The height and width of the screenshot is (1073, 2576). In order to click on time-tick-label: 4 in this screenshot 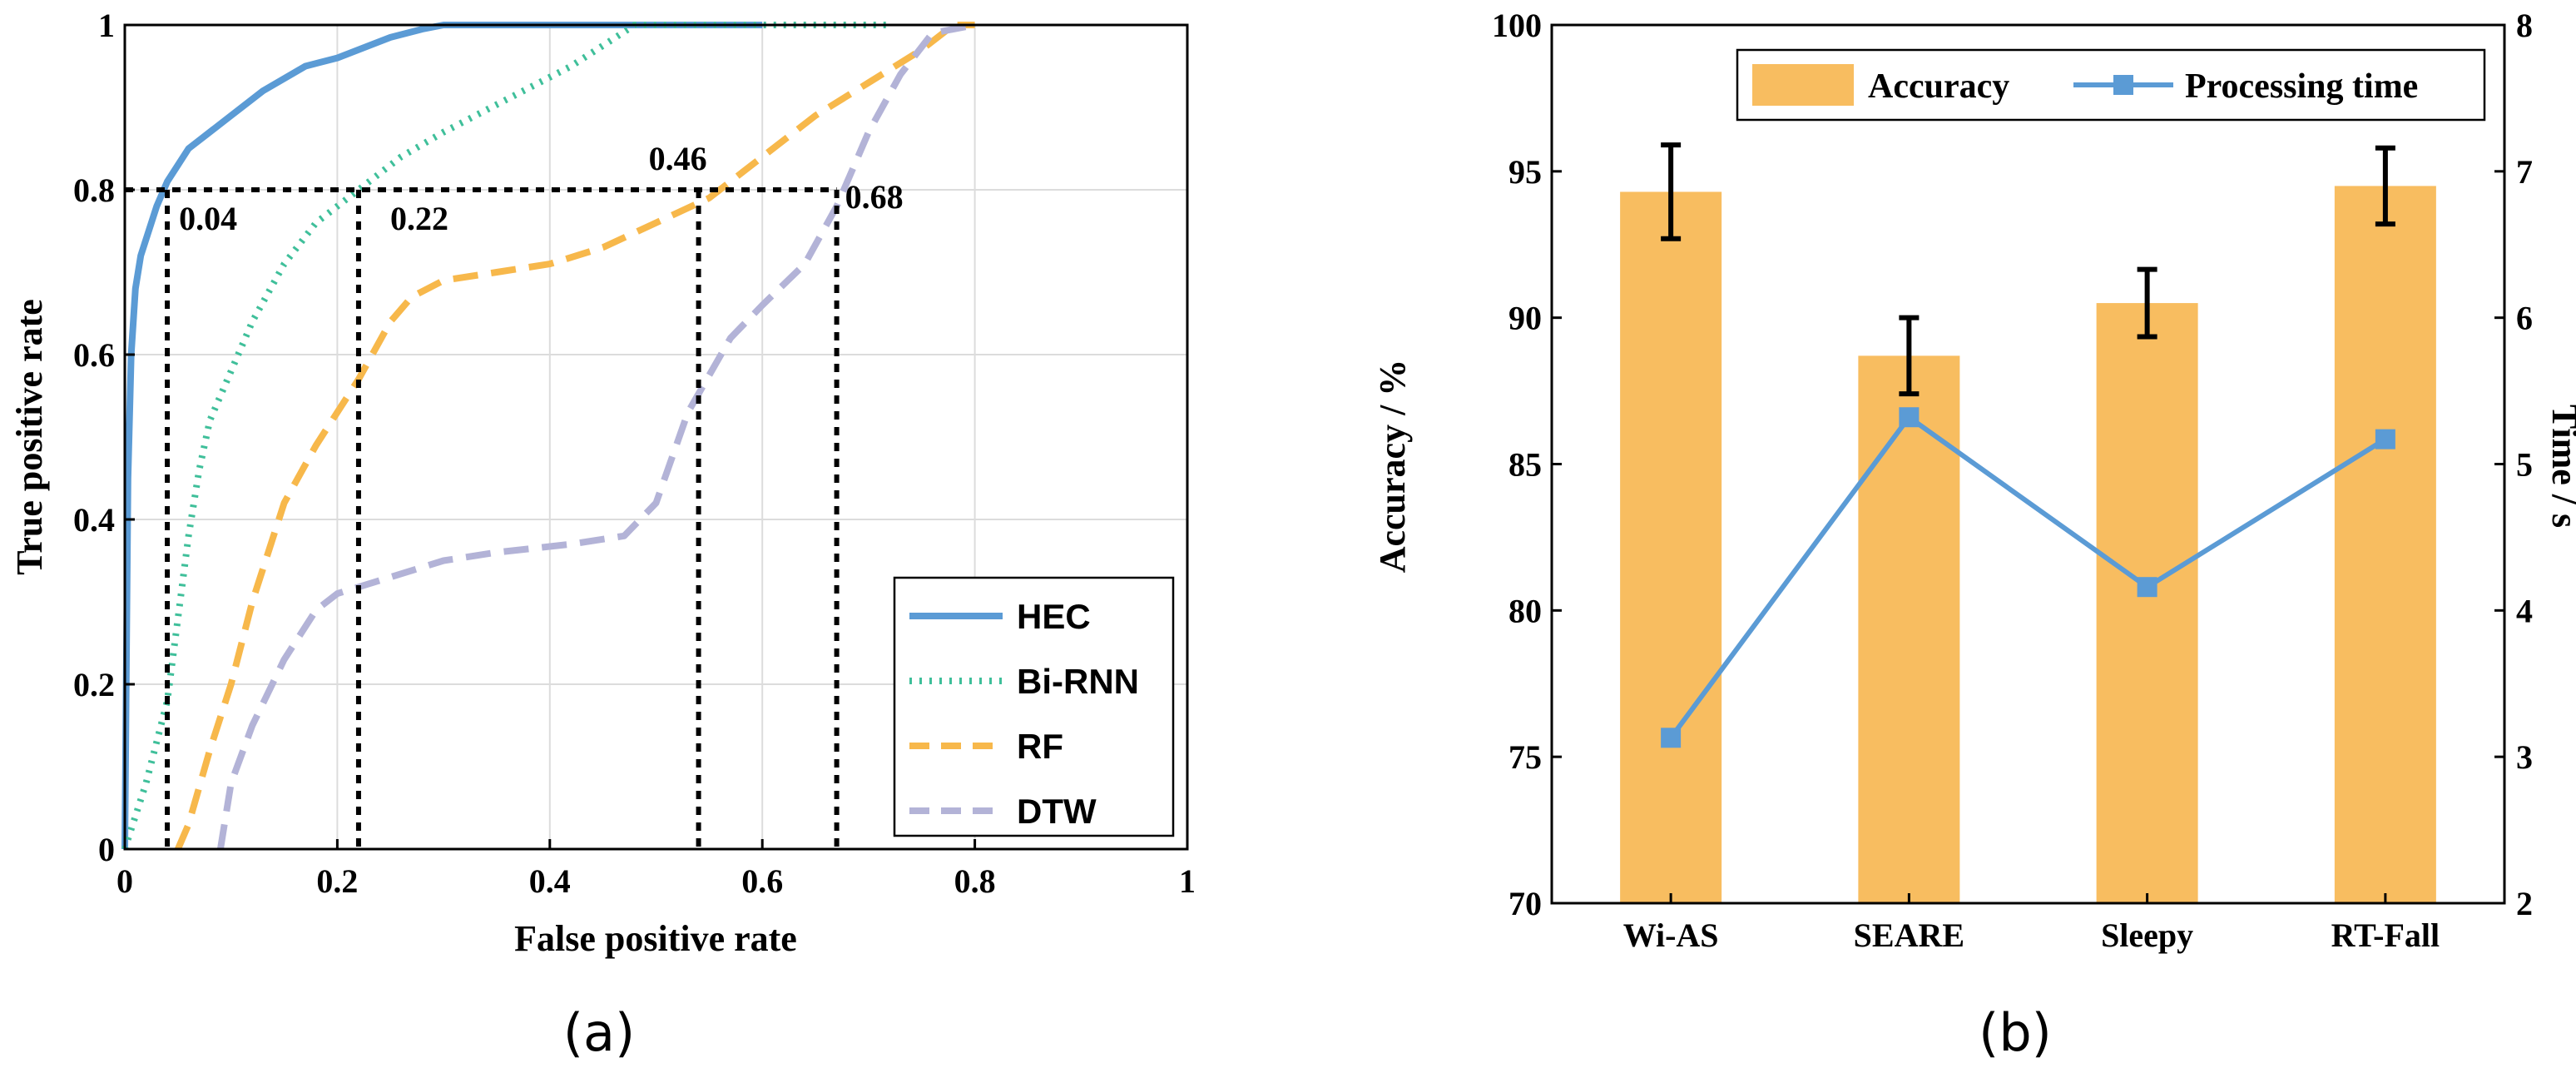, I will do `click(2524, 610)`.